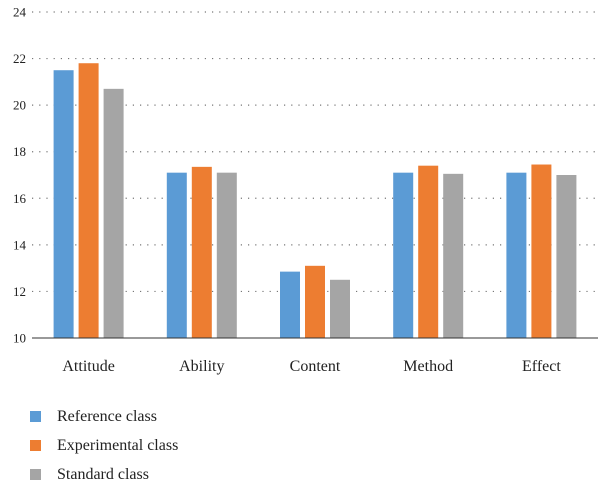 The width and height of the screenshot is (600, 489). I want to click on bar-reference-class-ability, so click(176, 255).